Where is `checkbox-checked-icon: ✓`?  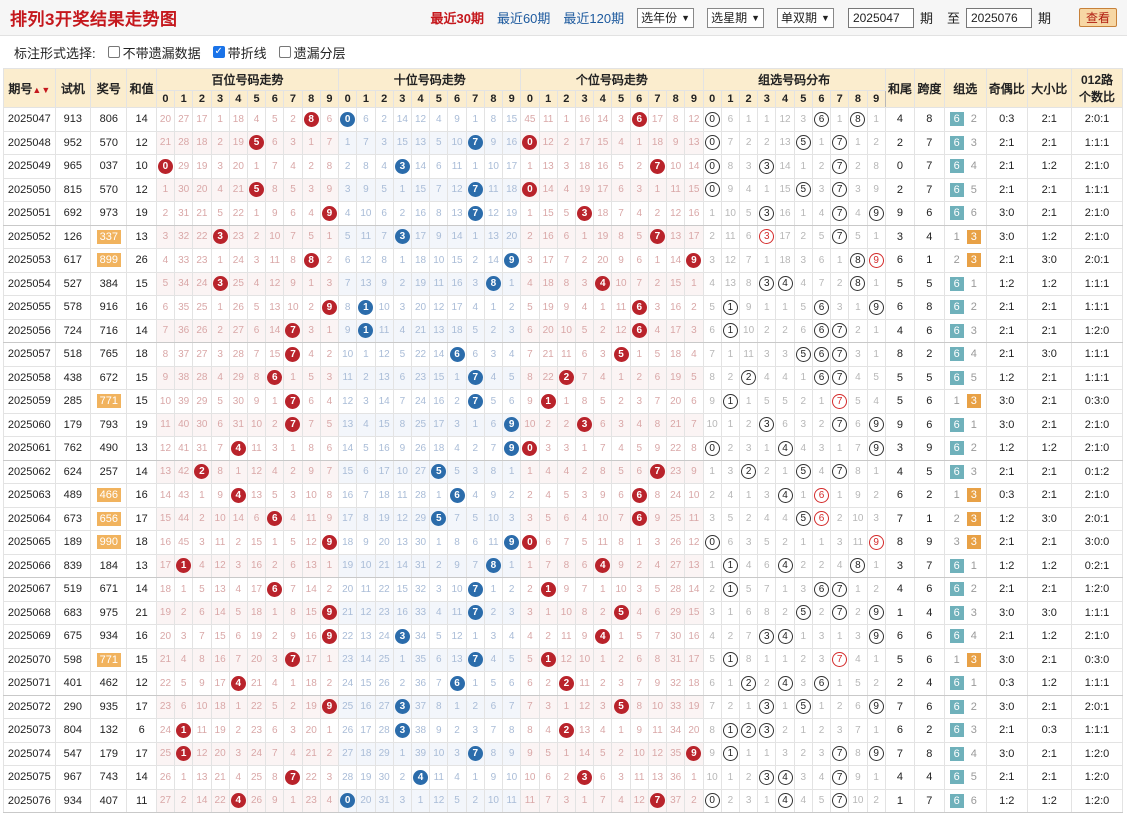 checkbox-checked-icon: ✓ is located at coordinates (218, 52).